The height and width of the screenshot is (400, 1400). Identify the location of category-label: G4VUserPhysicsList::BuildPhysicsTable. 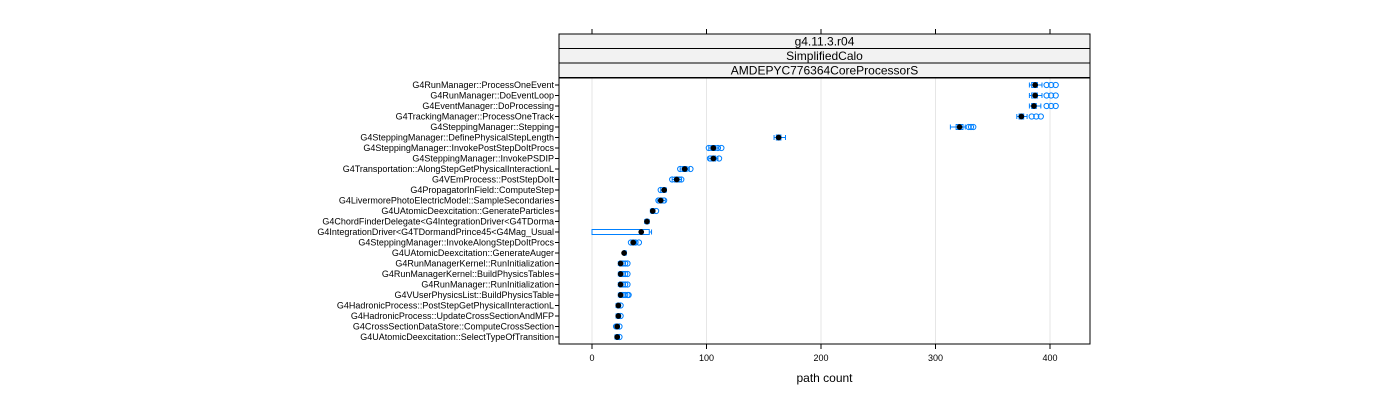
(474, 295).